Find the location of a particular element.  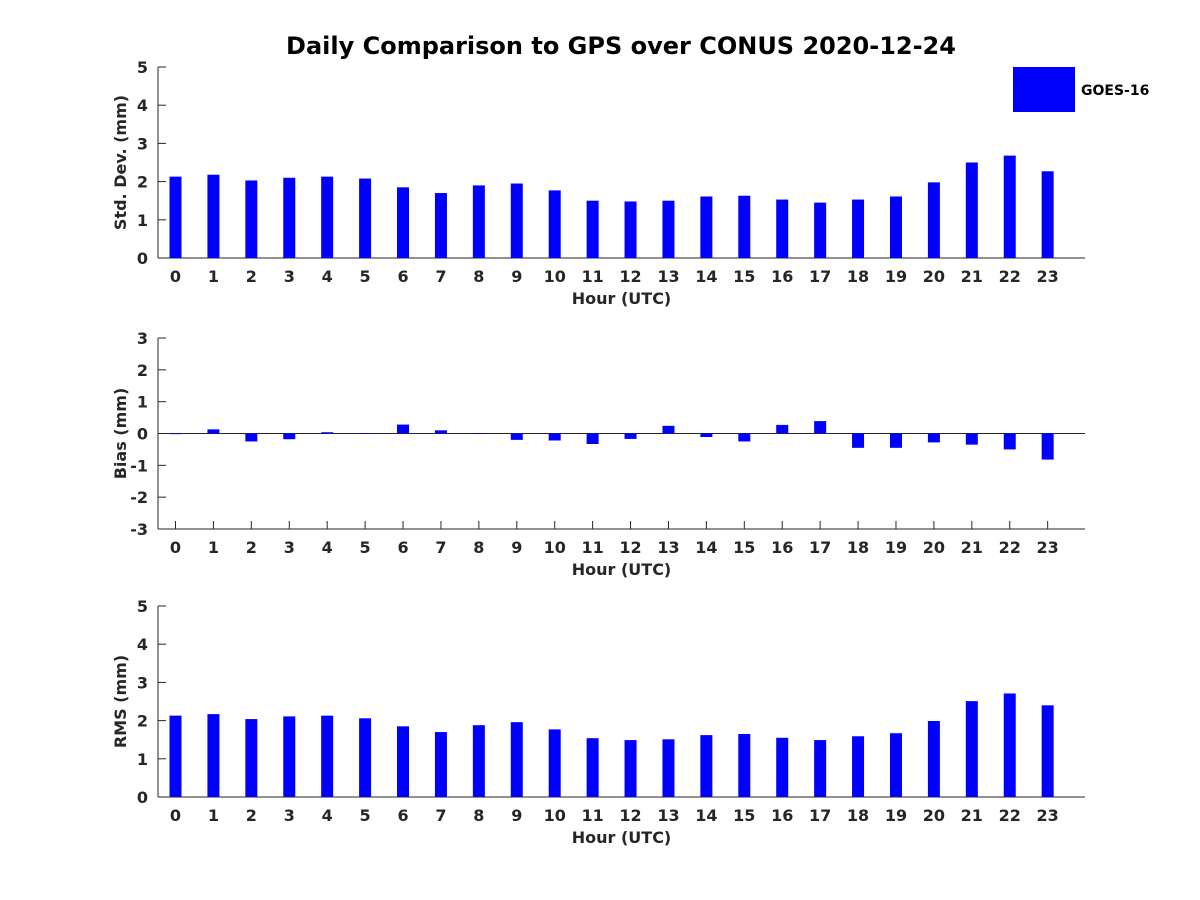

y-tick-label: 3 is located at coordinates (142, 338).